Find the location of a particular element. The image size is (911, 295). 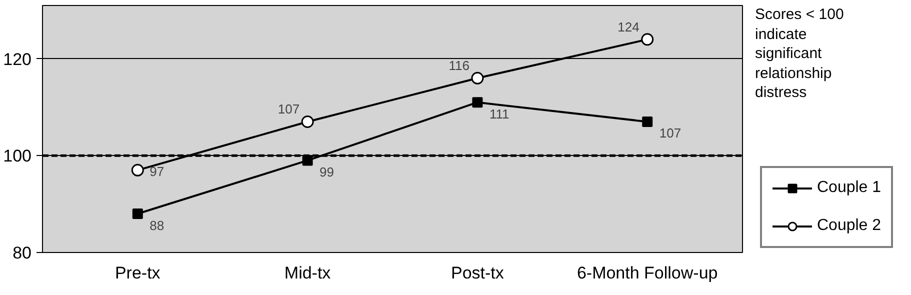

data-label: 111 is located at coordinates (499, 114).